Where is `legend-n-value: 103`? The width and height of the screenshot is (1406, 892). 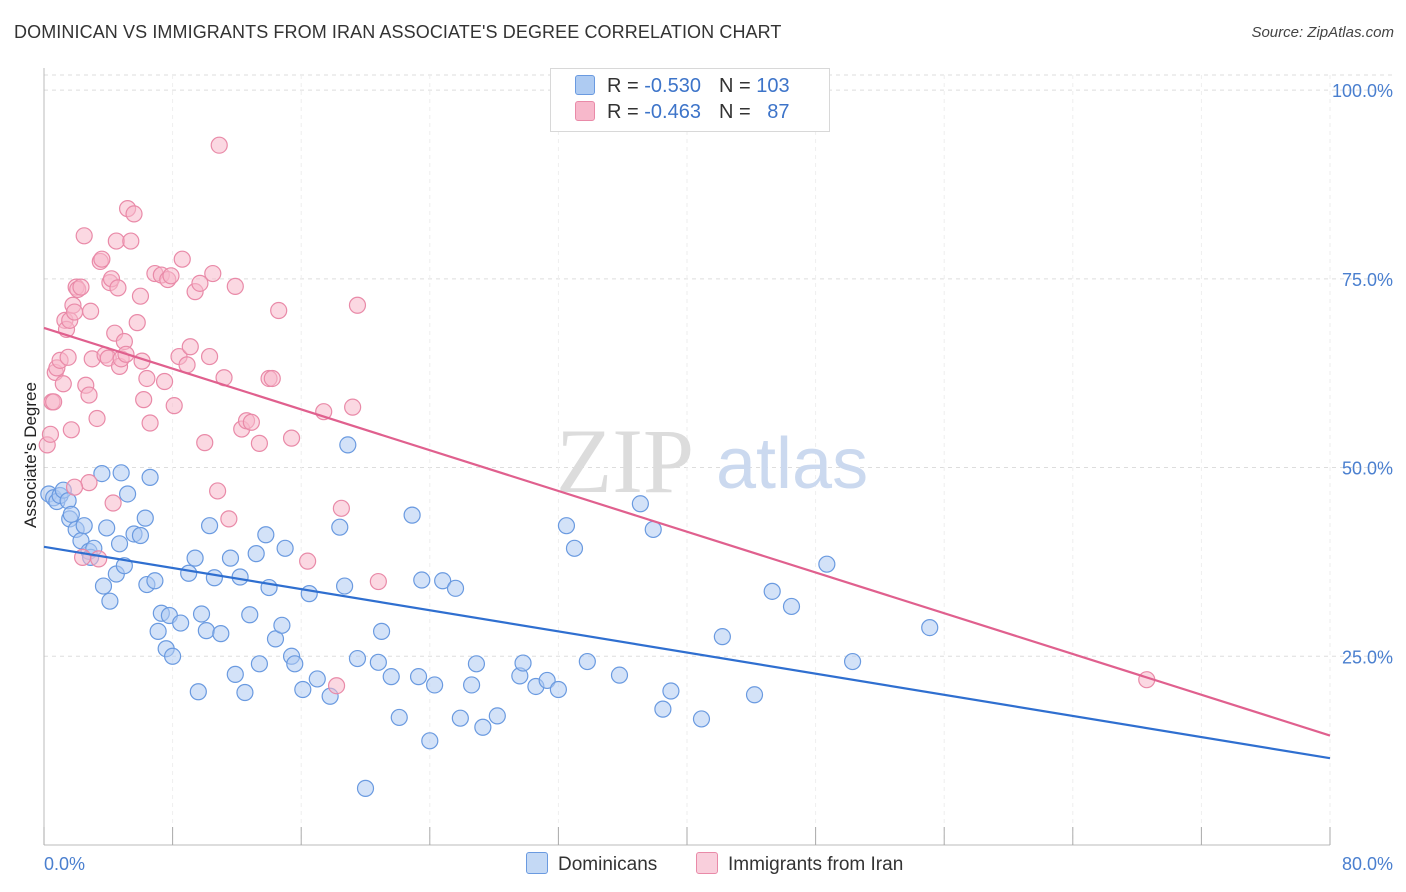 legend-n-value: 103 is located at coordinates (773, 86).